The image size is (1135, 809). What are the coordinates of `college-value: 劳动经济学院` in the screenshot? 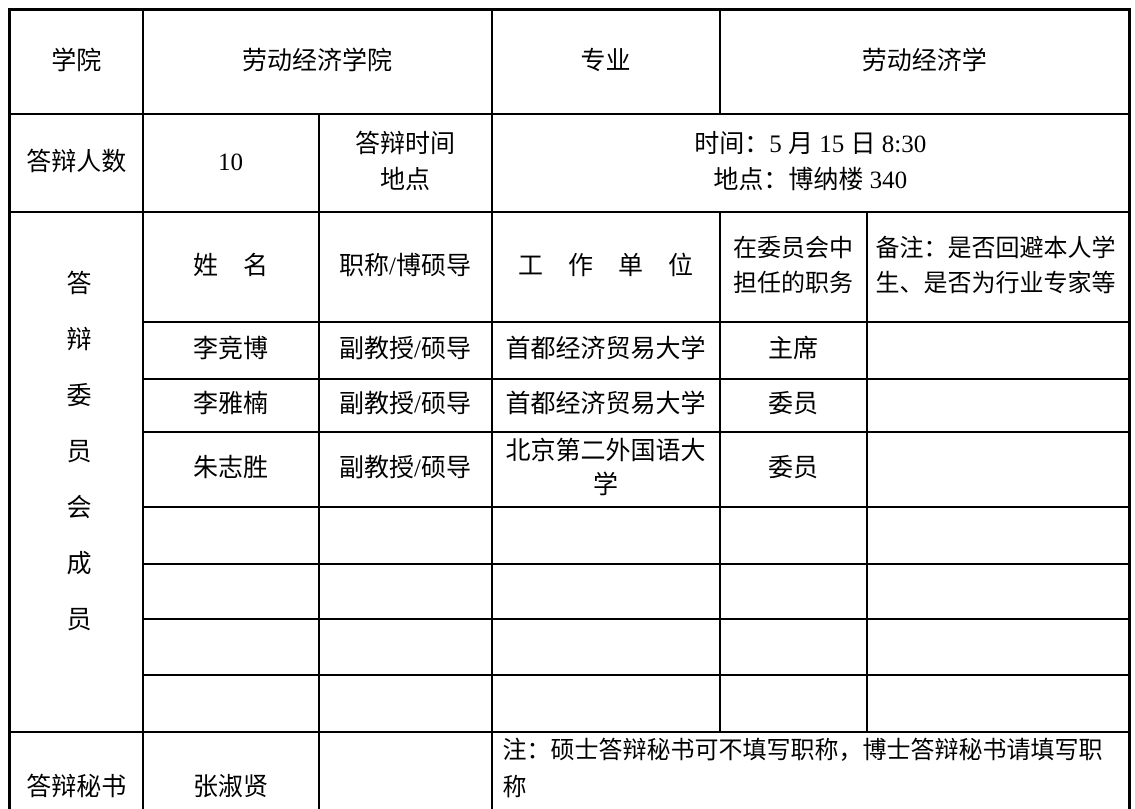 It's located at (317, 61).